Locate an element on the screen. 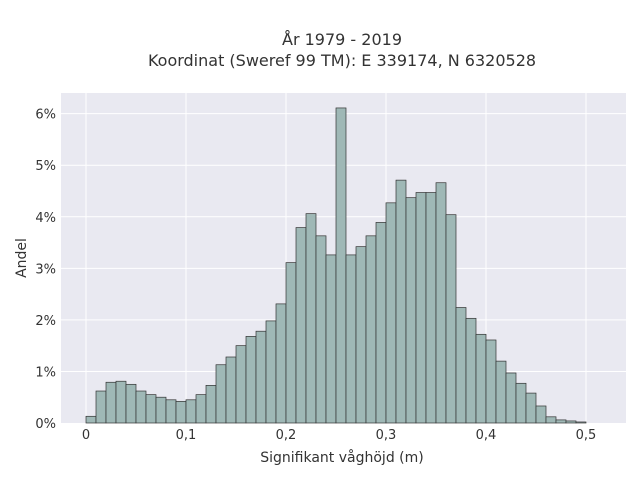  y-tick-label: 3% is located at coordinates (45, 269).